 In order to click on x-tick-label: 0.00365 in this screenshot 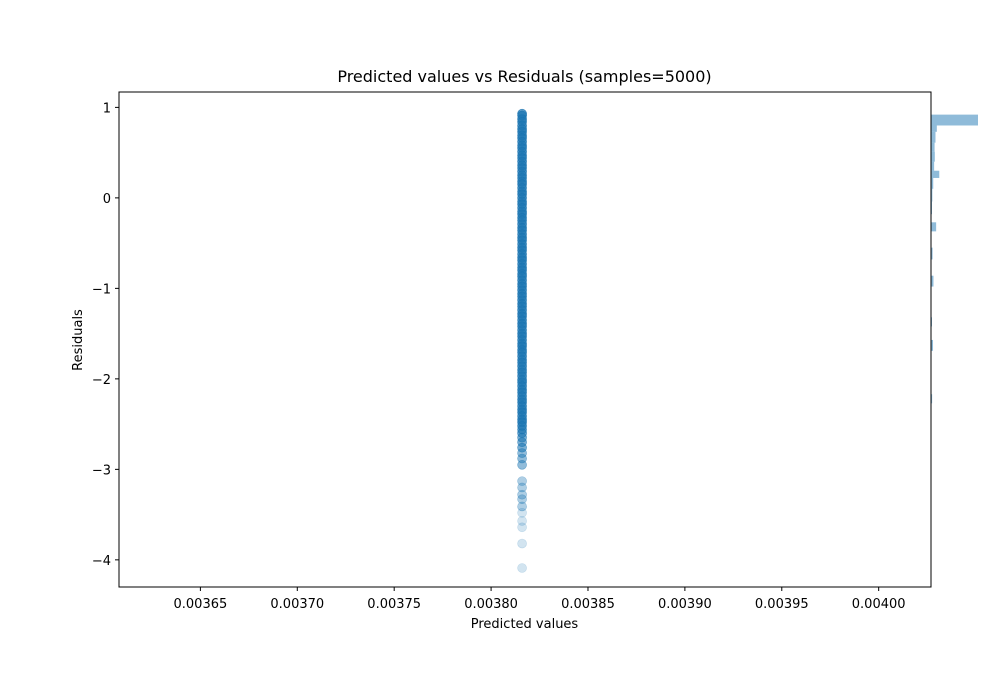, I will do `click(201, 604)`.